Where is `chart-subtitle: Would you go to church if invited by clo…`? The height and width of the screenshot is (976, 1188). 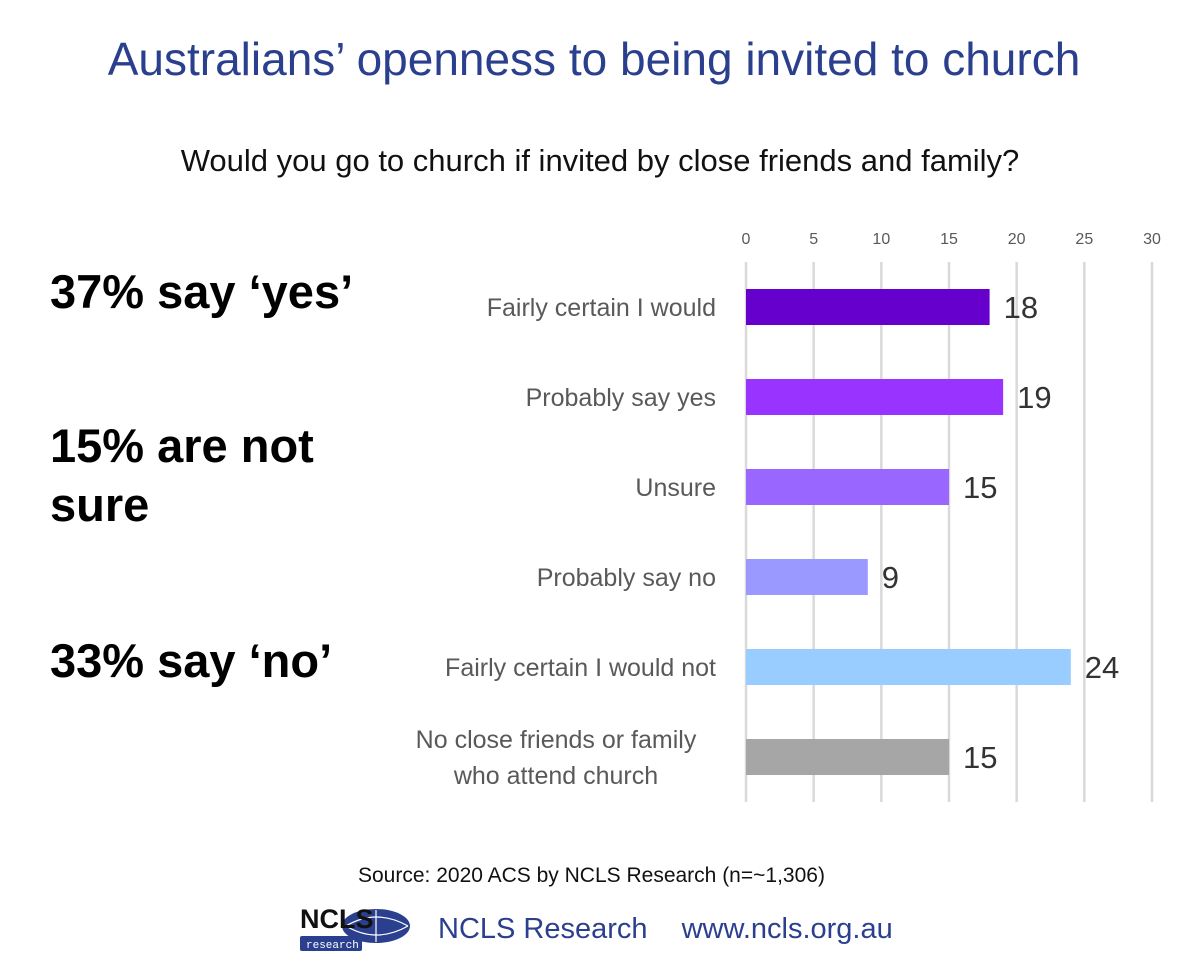
chart-subtitle: Would you go to church if invited by clo… is located at coordinates (600, 160).